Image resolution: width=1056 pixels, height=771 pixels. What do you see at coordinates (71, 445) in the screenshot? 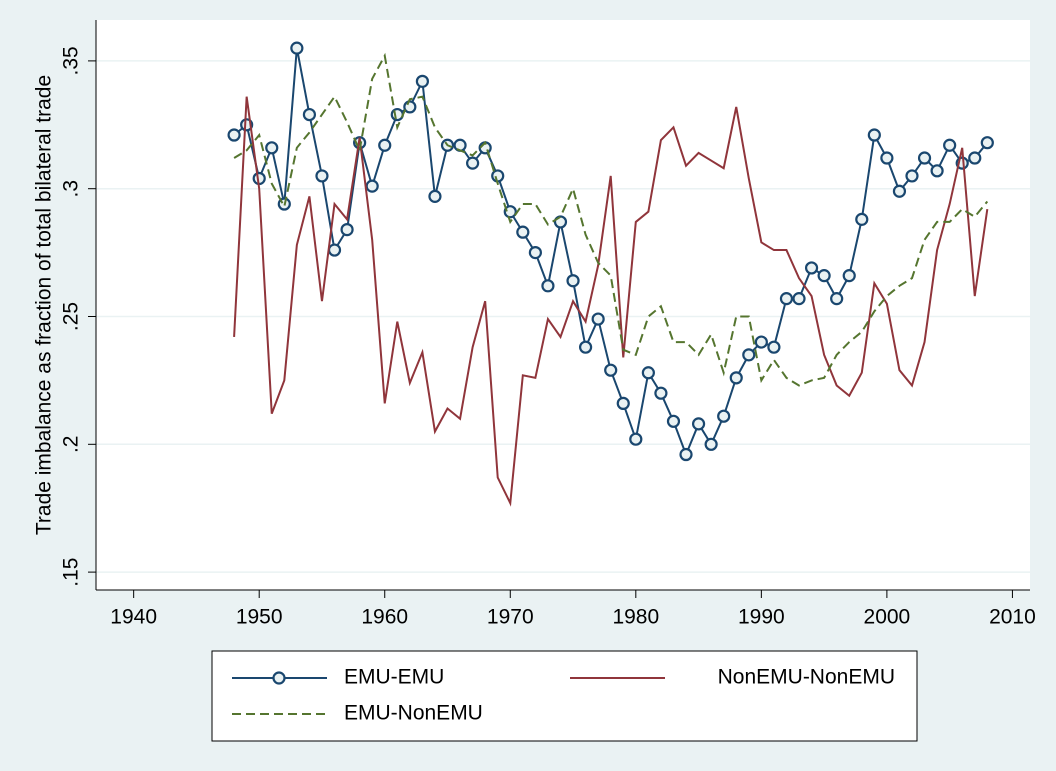
I see `y-tick-label: .2` at bounding box center [71, 445].